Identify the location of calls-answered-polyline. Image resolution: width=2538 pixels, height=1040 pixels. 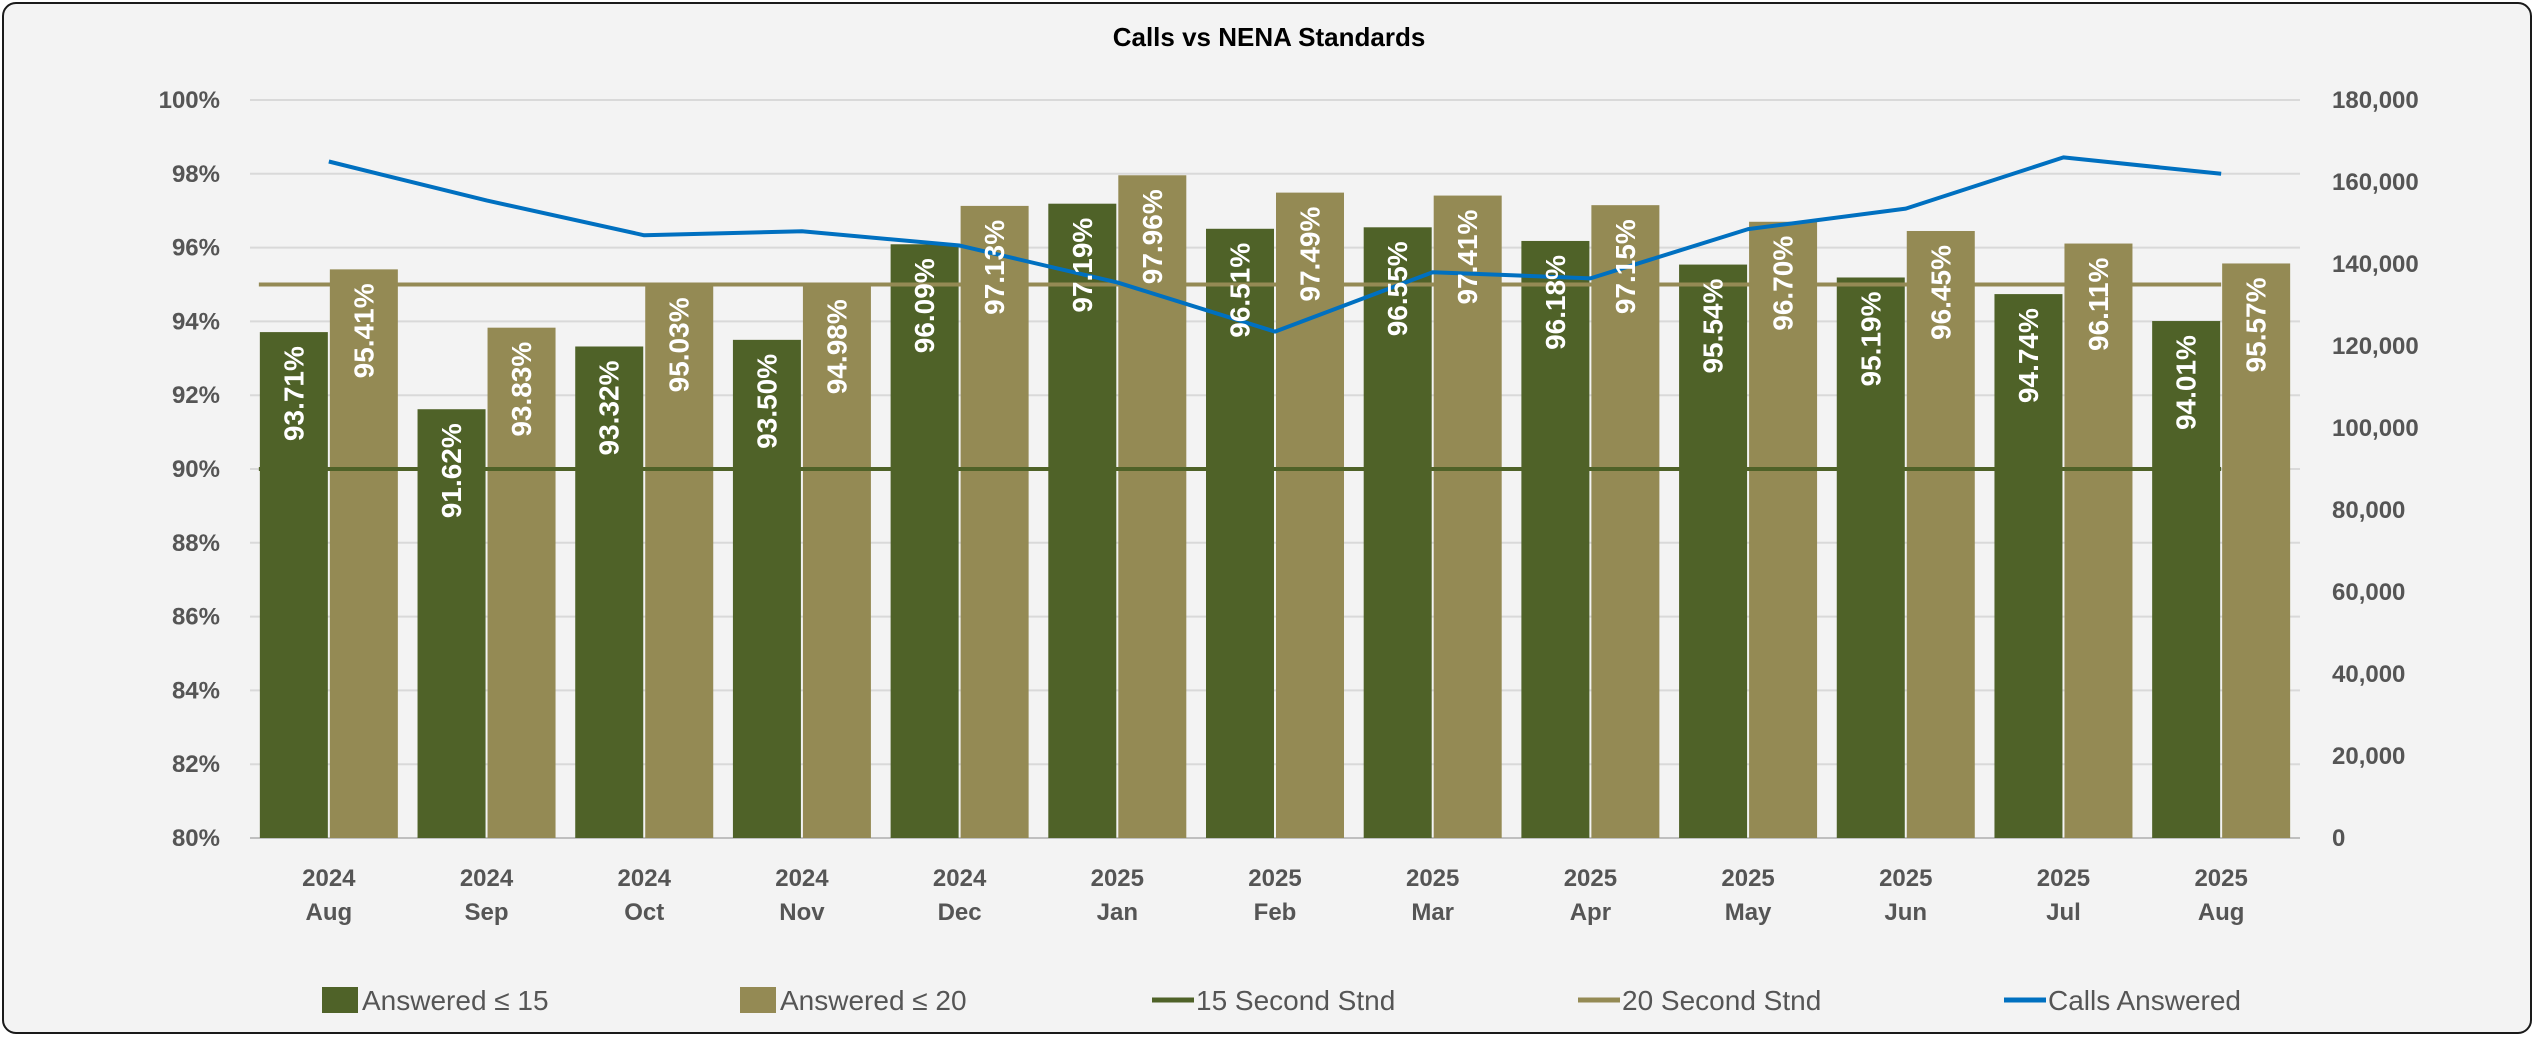
(1275, 244).